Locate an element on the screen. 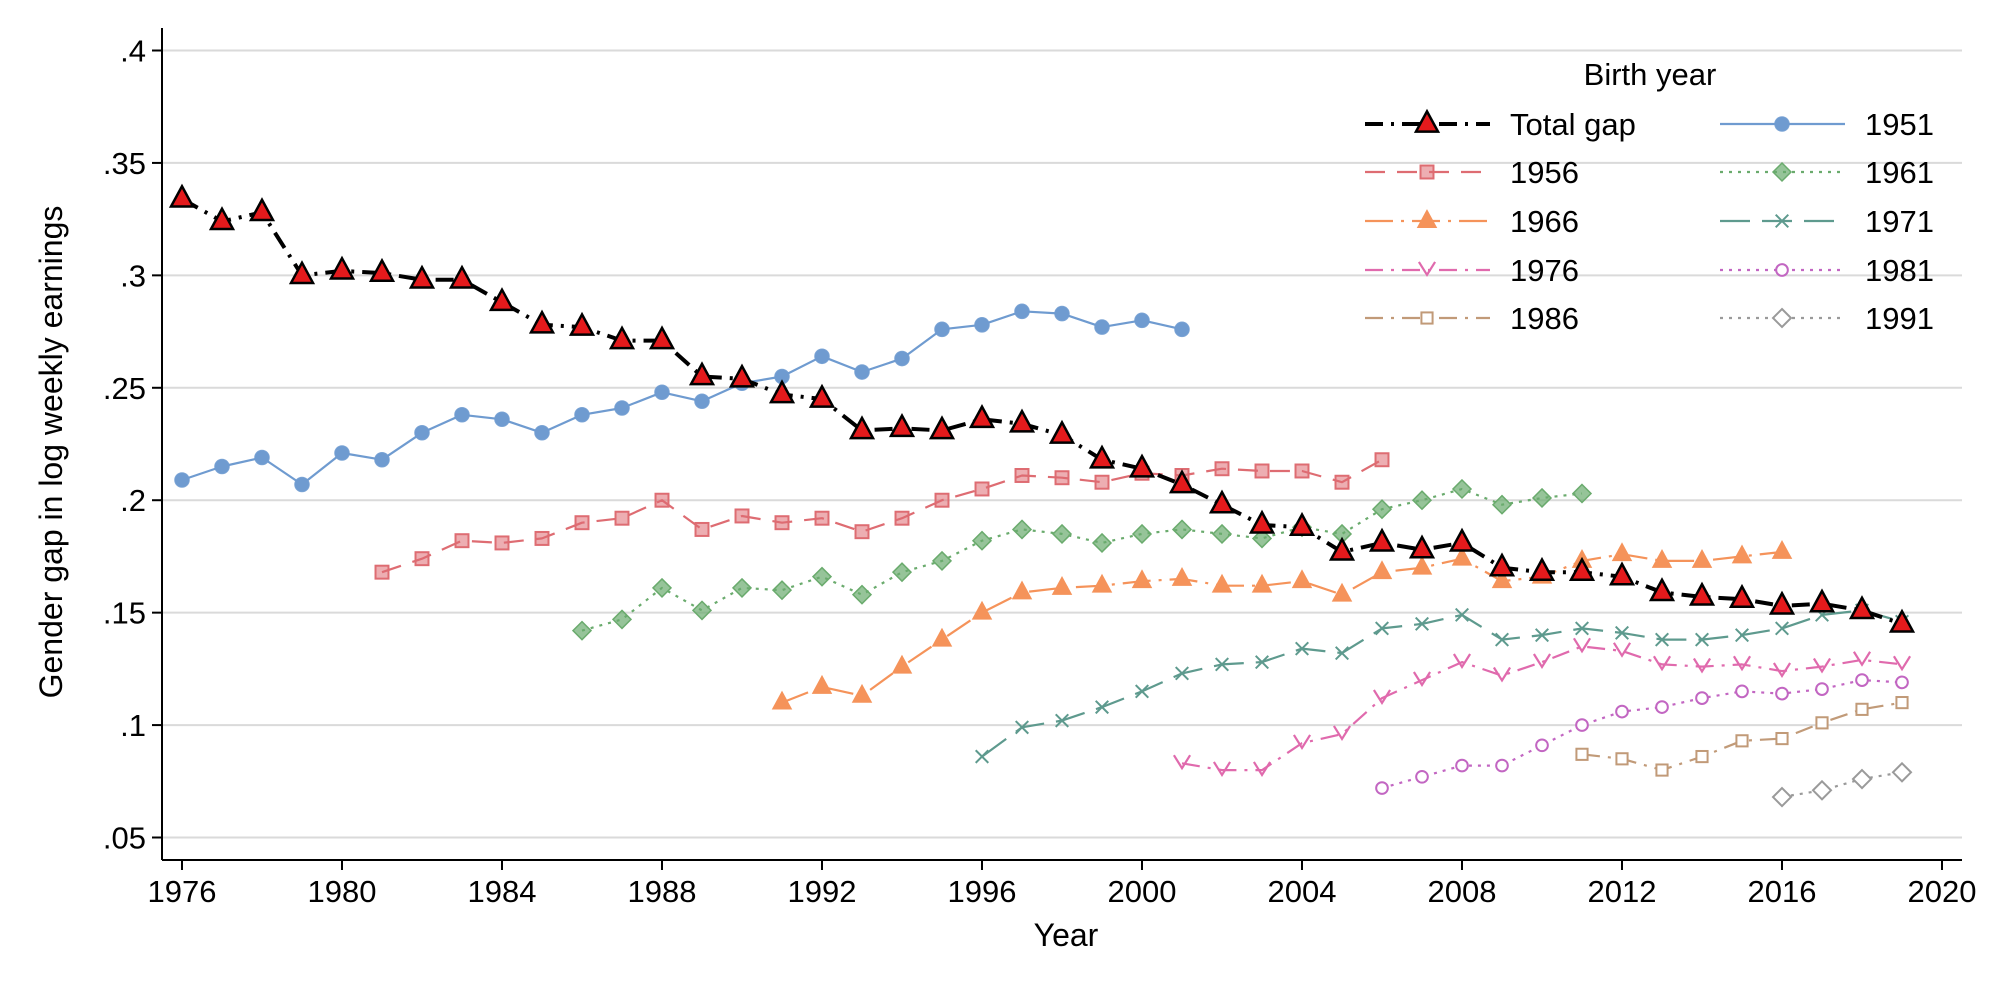 This screenshot has width=2000, height=992. legend-label: 1971 is located at coordinates (1899, 221).